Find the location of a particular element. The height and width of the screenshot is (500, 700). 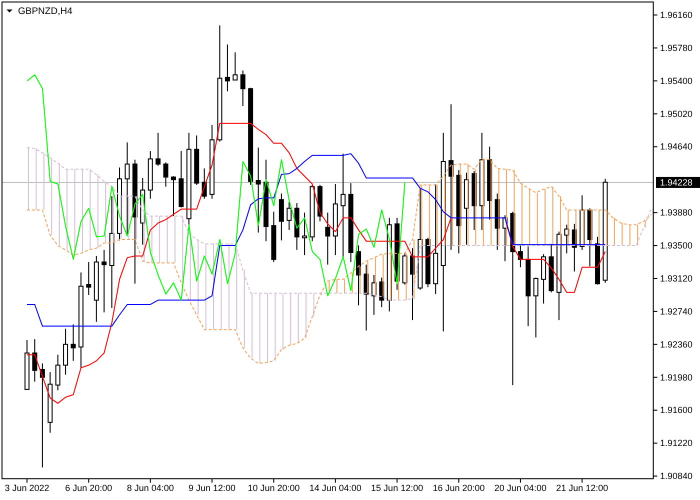

x-tick-label: 14 Jun 04:00 is located at coordinates (335, 488).